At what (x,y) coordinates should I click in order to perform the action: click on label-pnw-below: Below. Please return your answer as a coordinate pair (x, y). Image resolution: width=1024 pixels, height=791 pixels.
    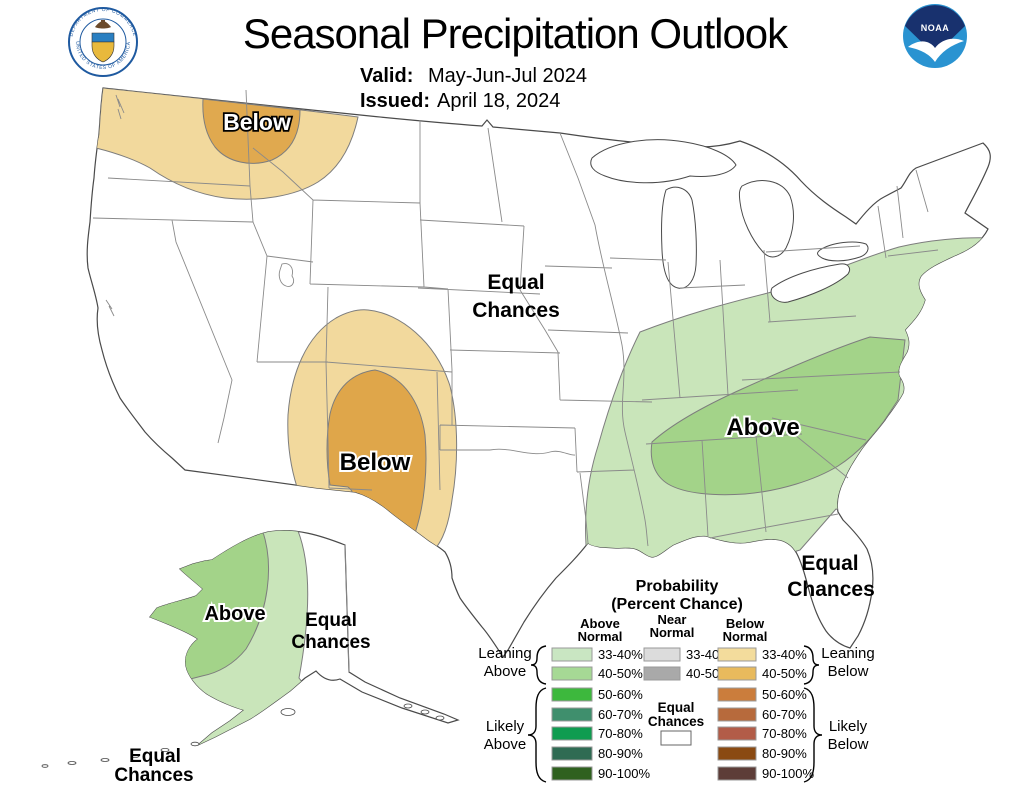
    Looking at the image, I should click on (257, 122).